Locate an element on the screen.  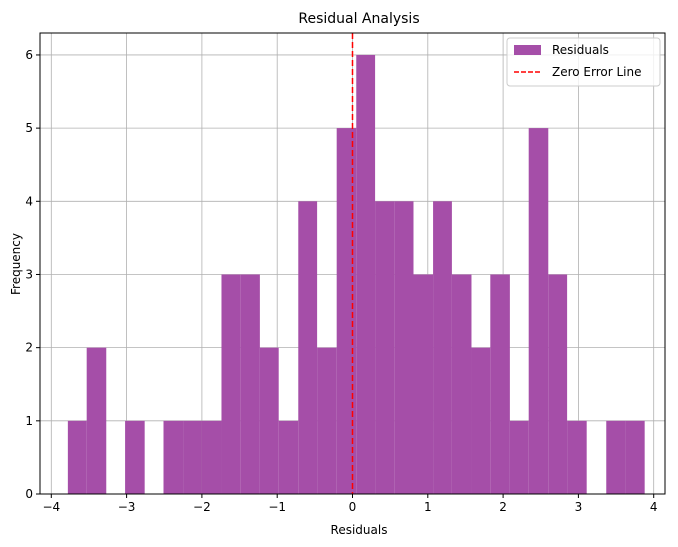
x-tick-label: 4 is located at coordinates (654, 507).